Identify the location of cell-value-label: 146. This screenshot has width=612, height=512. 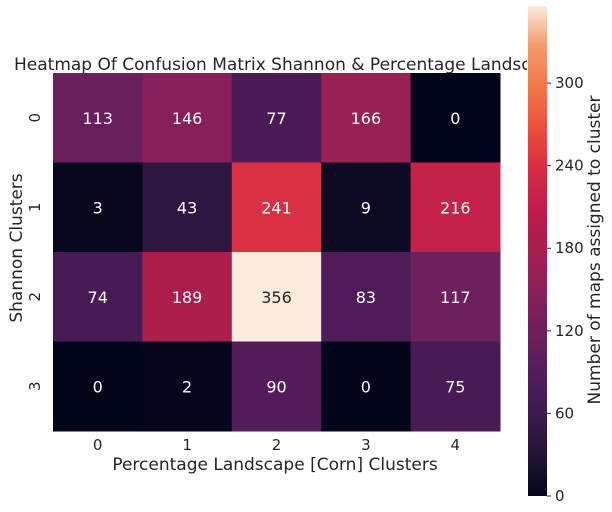
(187, 118).